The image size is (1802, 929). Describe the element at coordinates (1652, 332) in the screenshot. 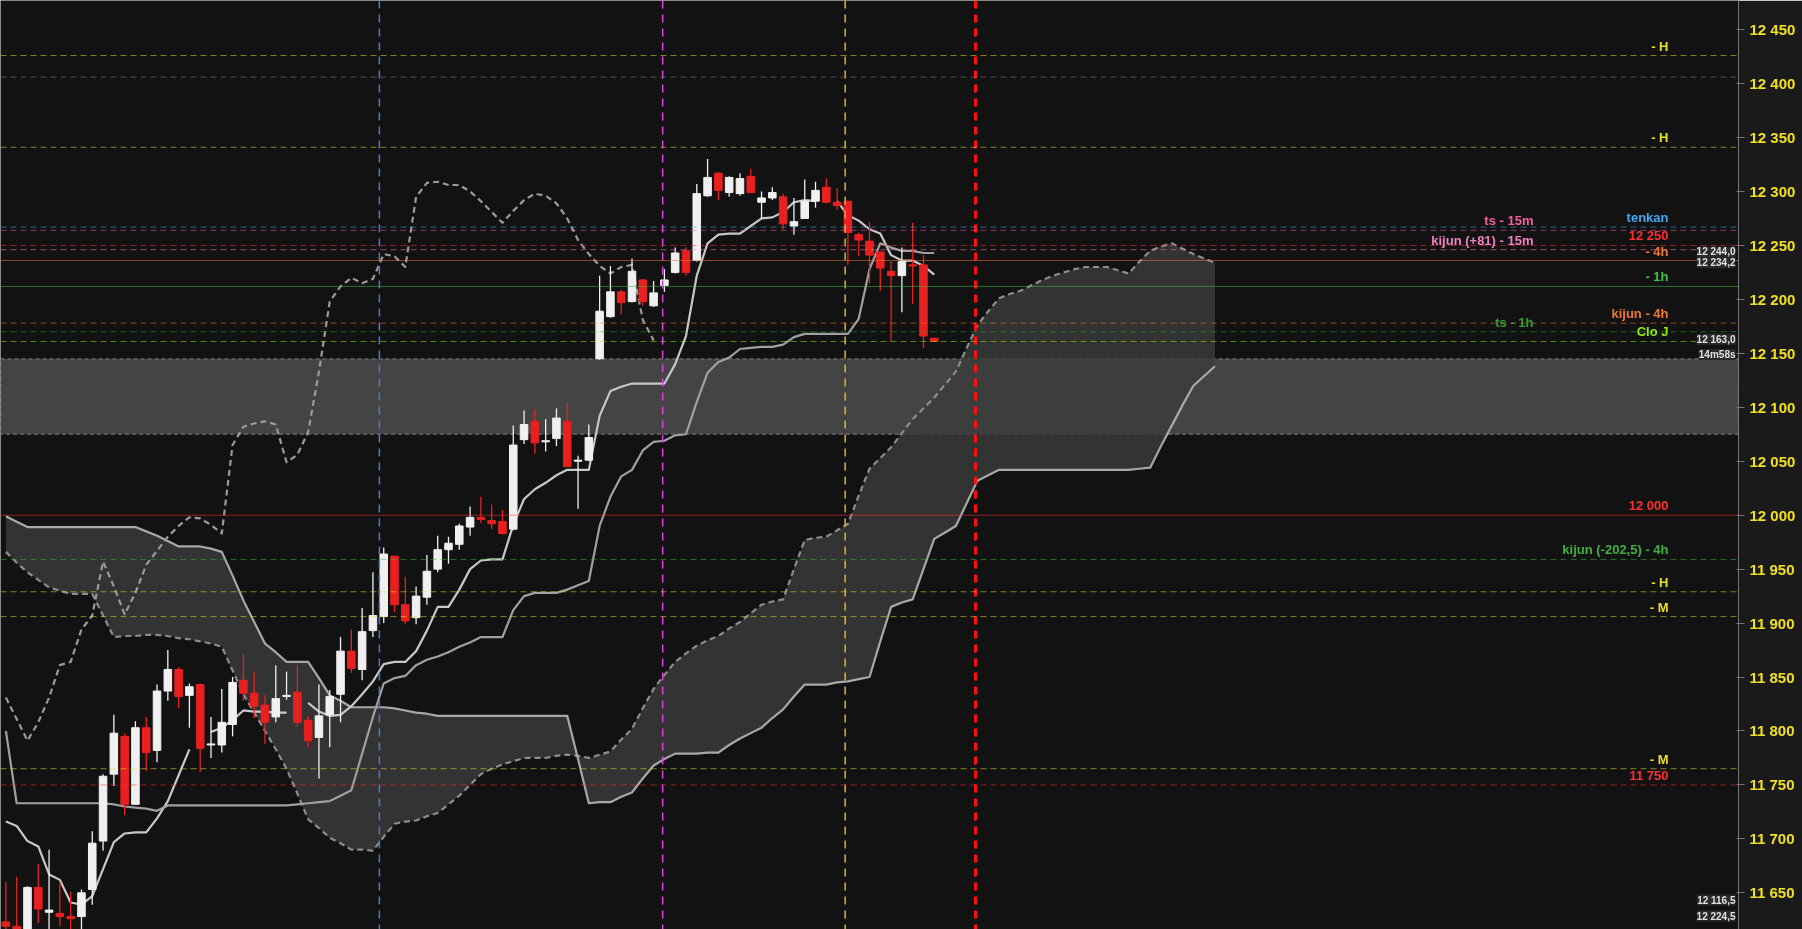

I see `ref-line-label: Clo J` at that location.